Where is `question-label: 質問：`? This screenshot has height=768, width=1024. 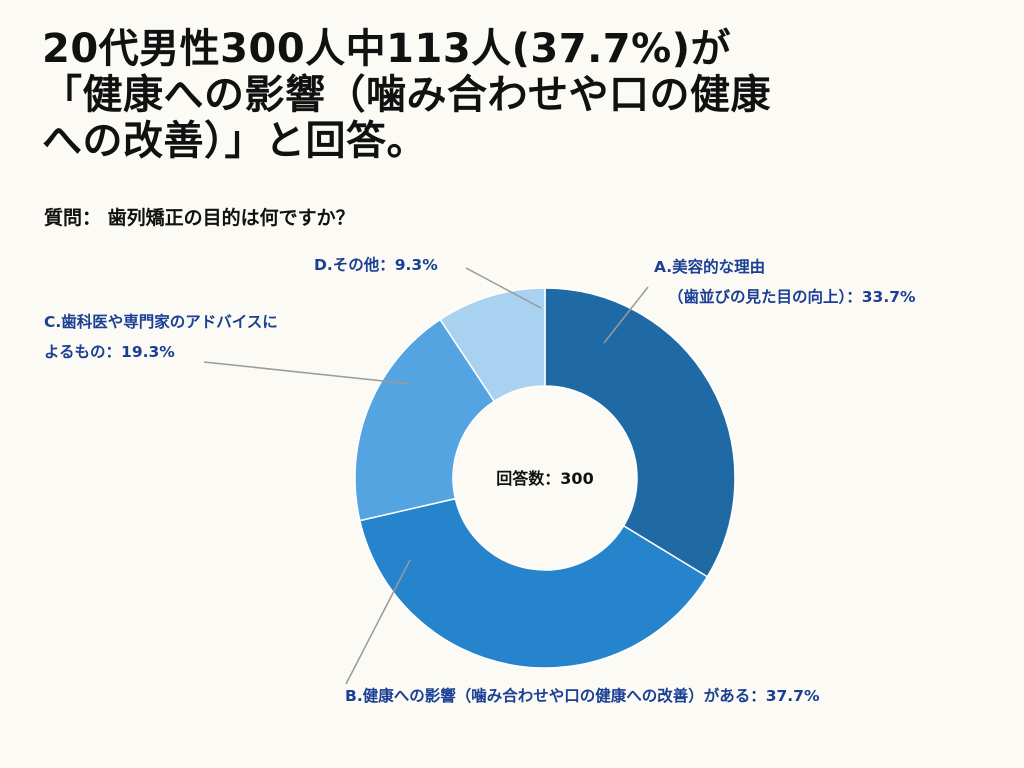
question-label: 質問： is located at coordinates (73, 218).